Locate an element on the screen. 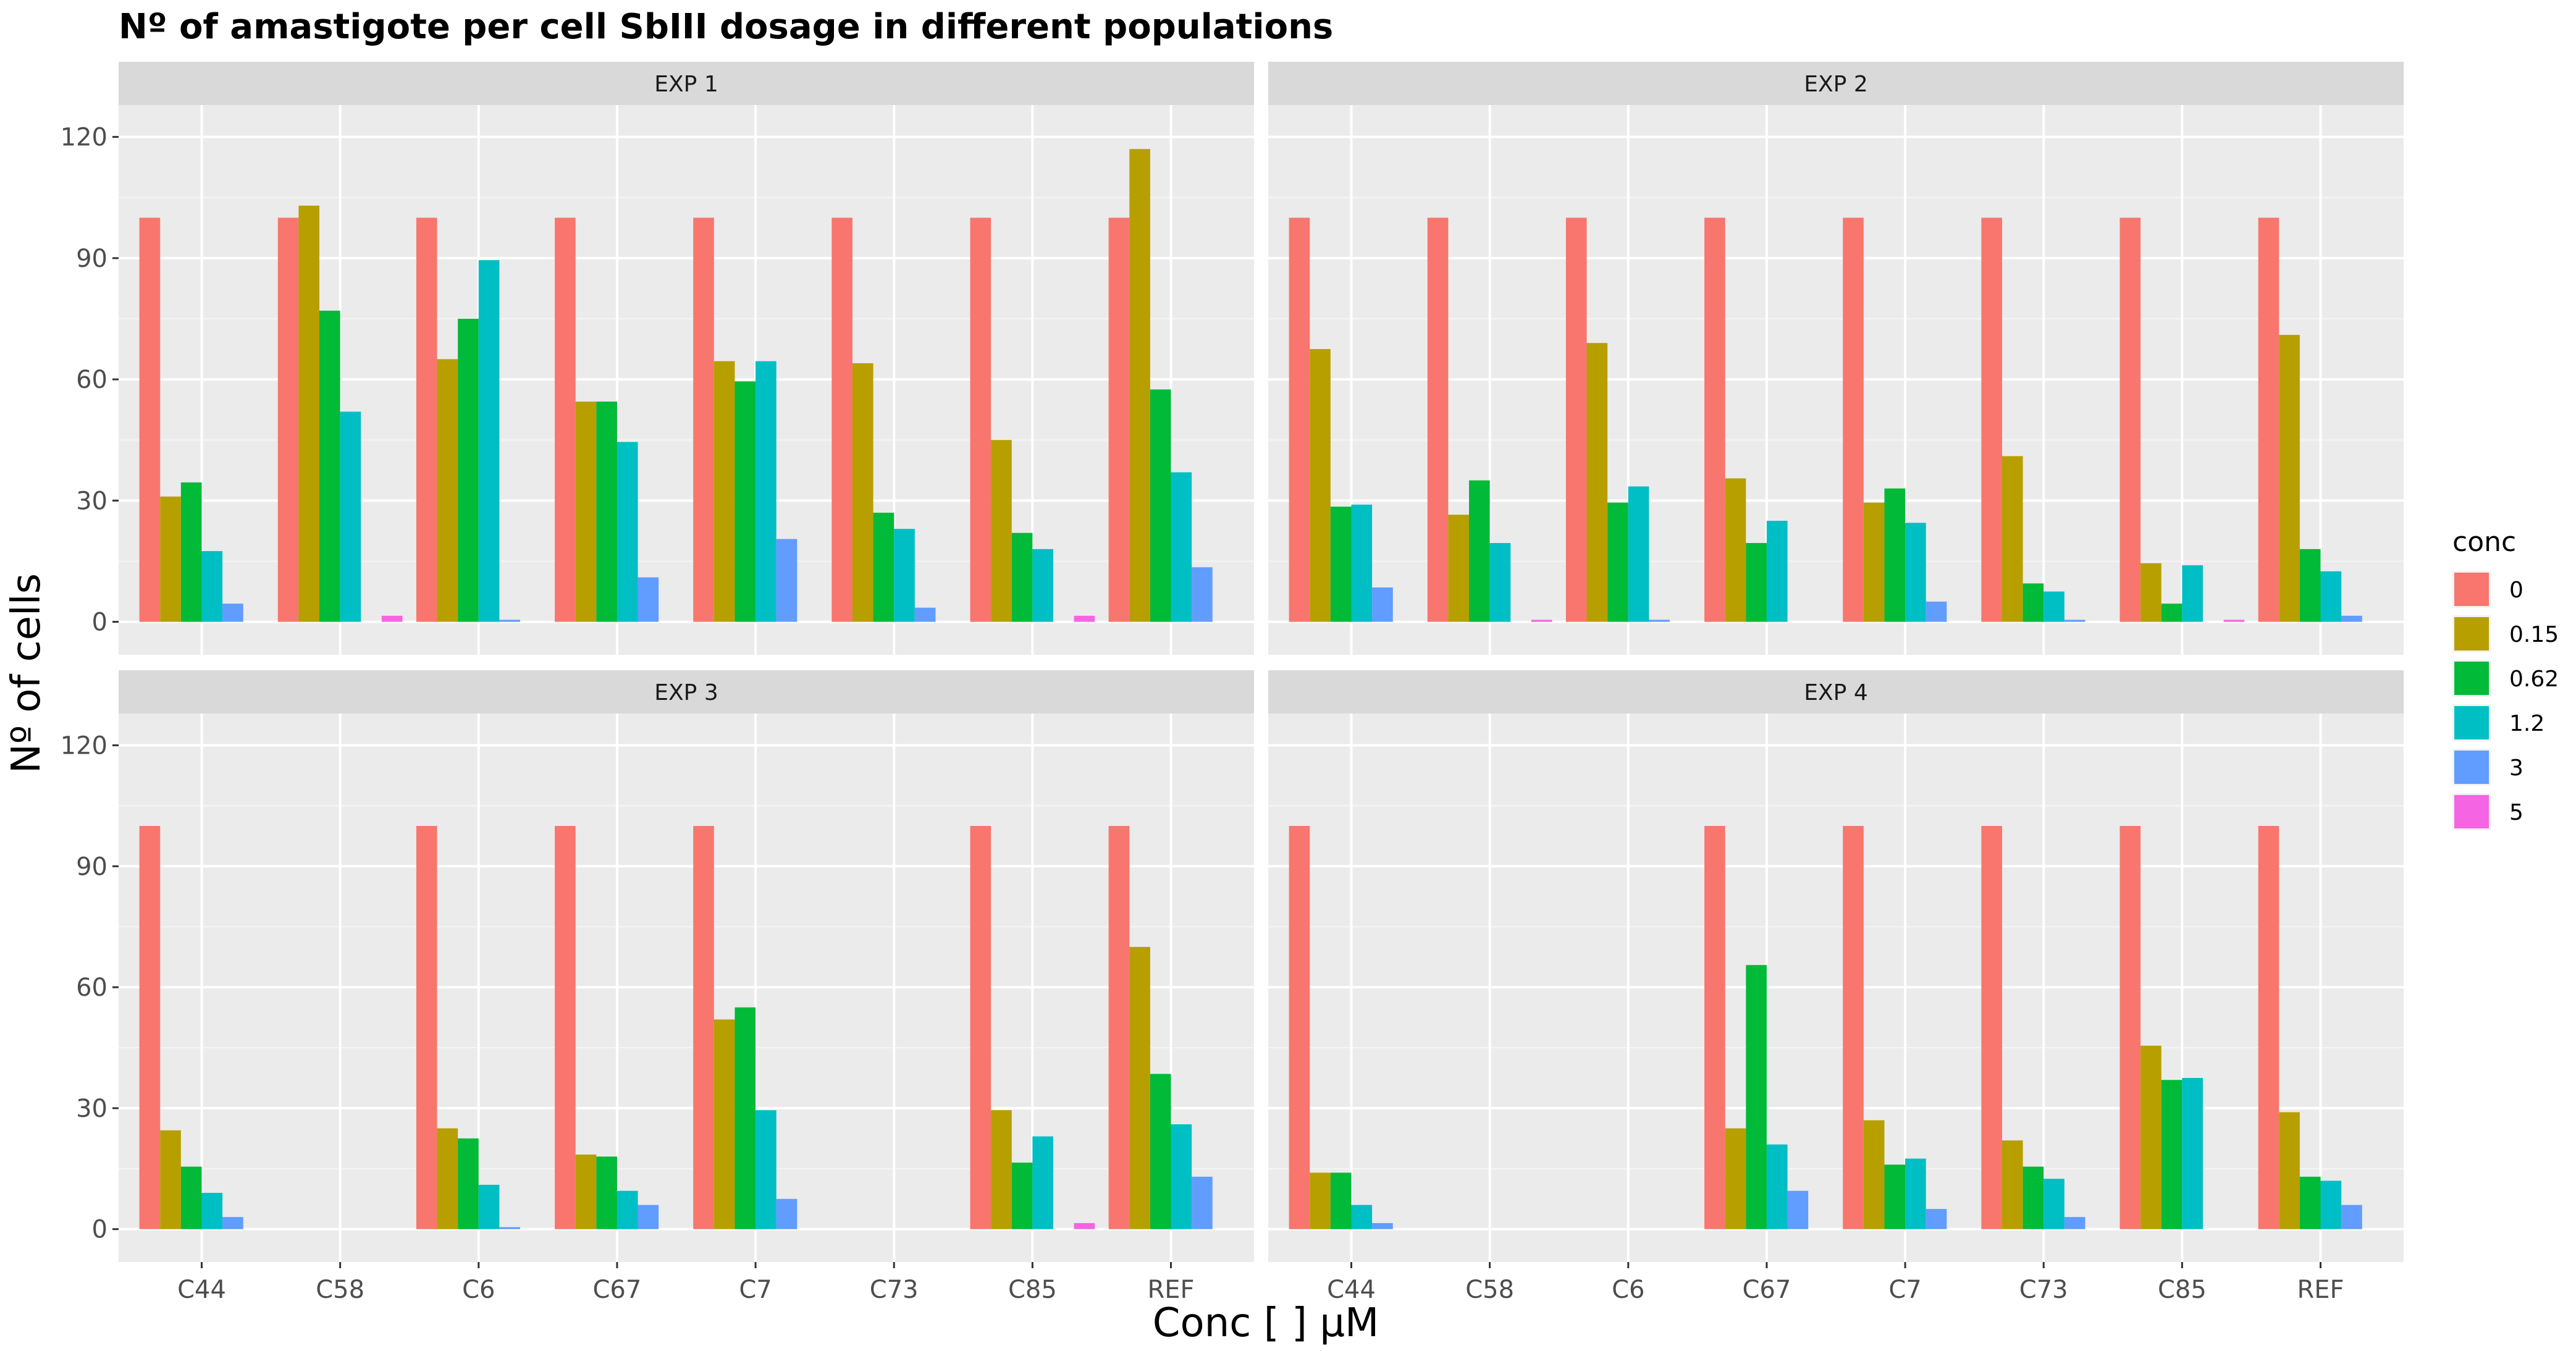 The image size is (2576, 1351). x-tick-label: C6 is located at coordinates (1628, 1290).